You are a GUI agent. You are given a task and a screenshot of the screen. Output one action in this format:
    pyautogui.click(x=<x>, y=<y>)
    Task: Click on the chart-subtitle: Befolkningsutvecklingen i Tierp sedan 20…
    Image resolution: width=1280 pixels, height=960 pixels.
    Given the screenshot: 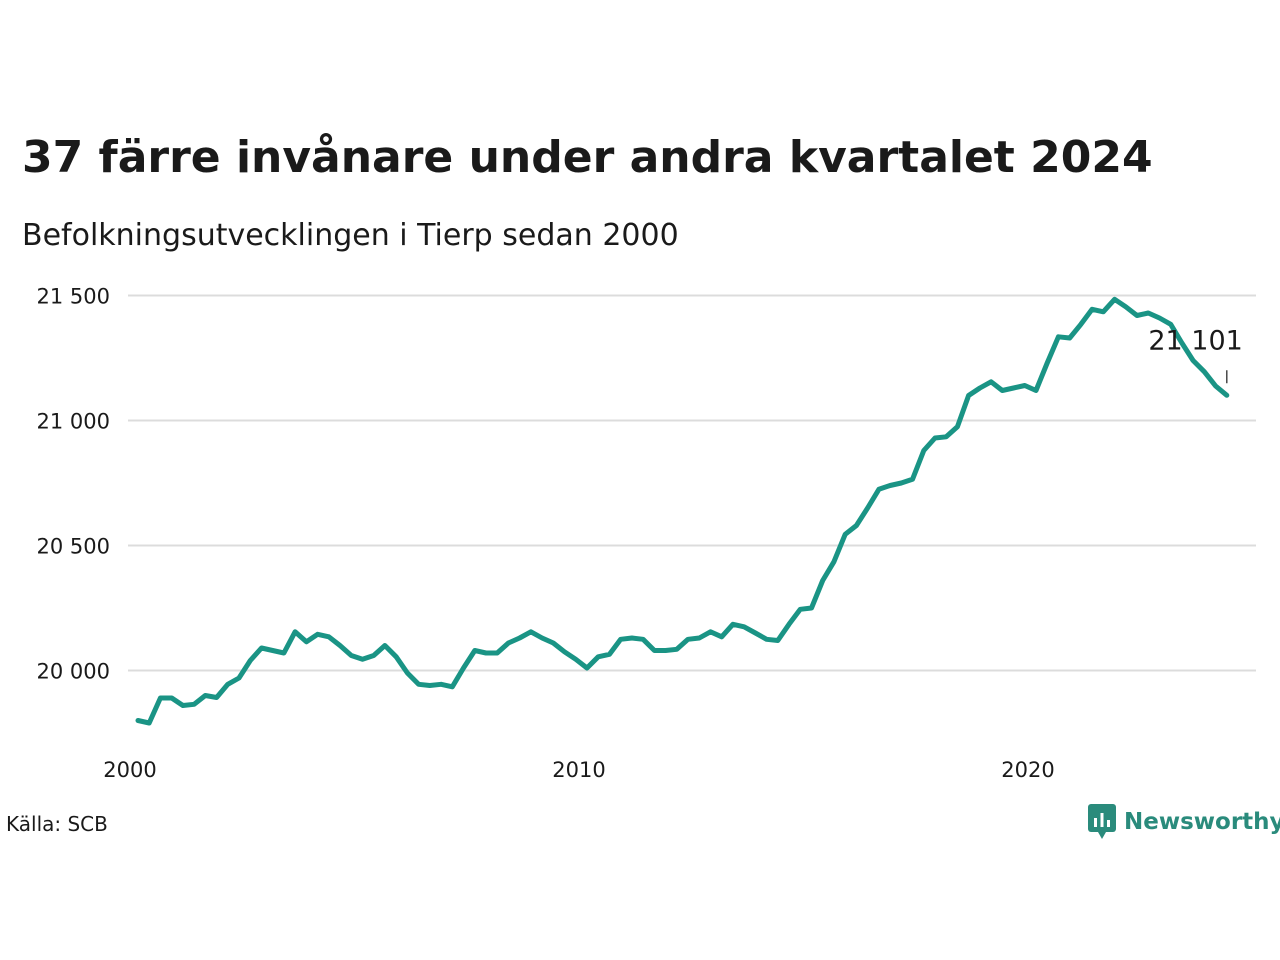 What is the action you would take?
    pyautogui.click(x=350, y=235)
    